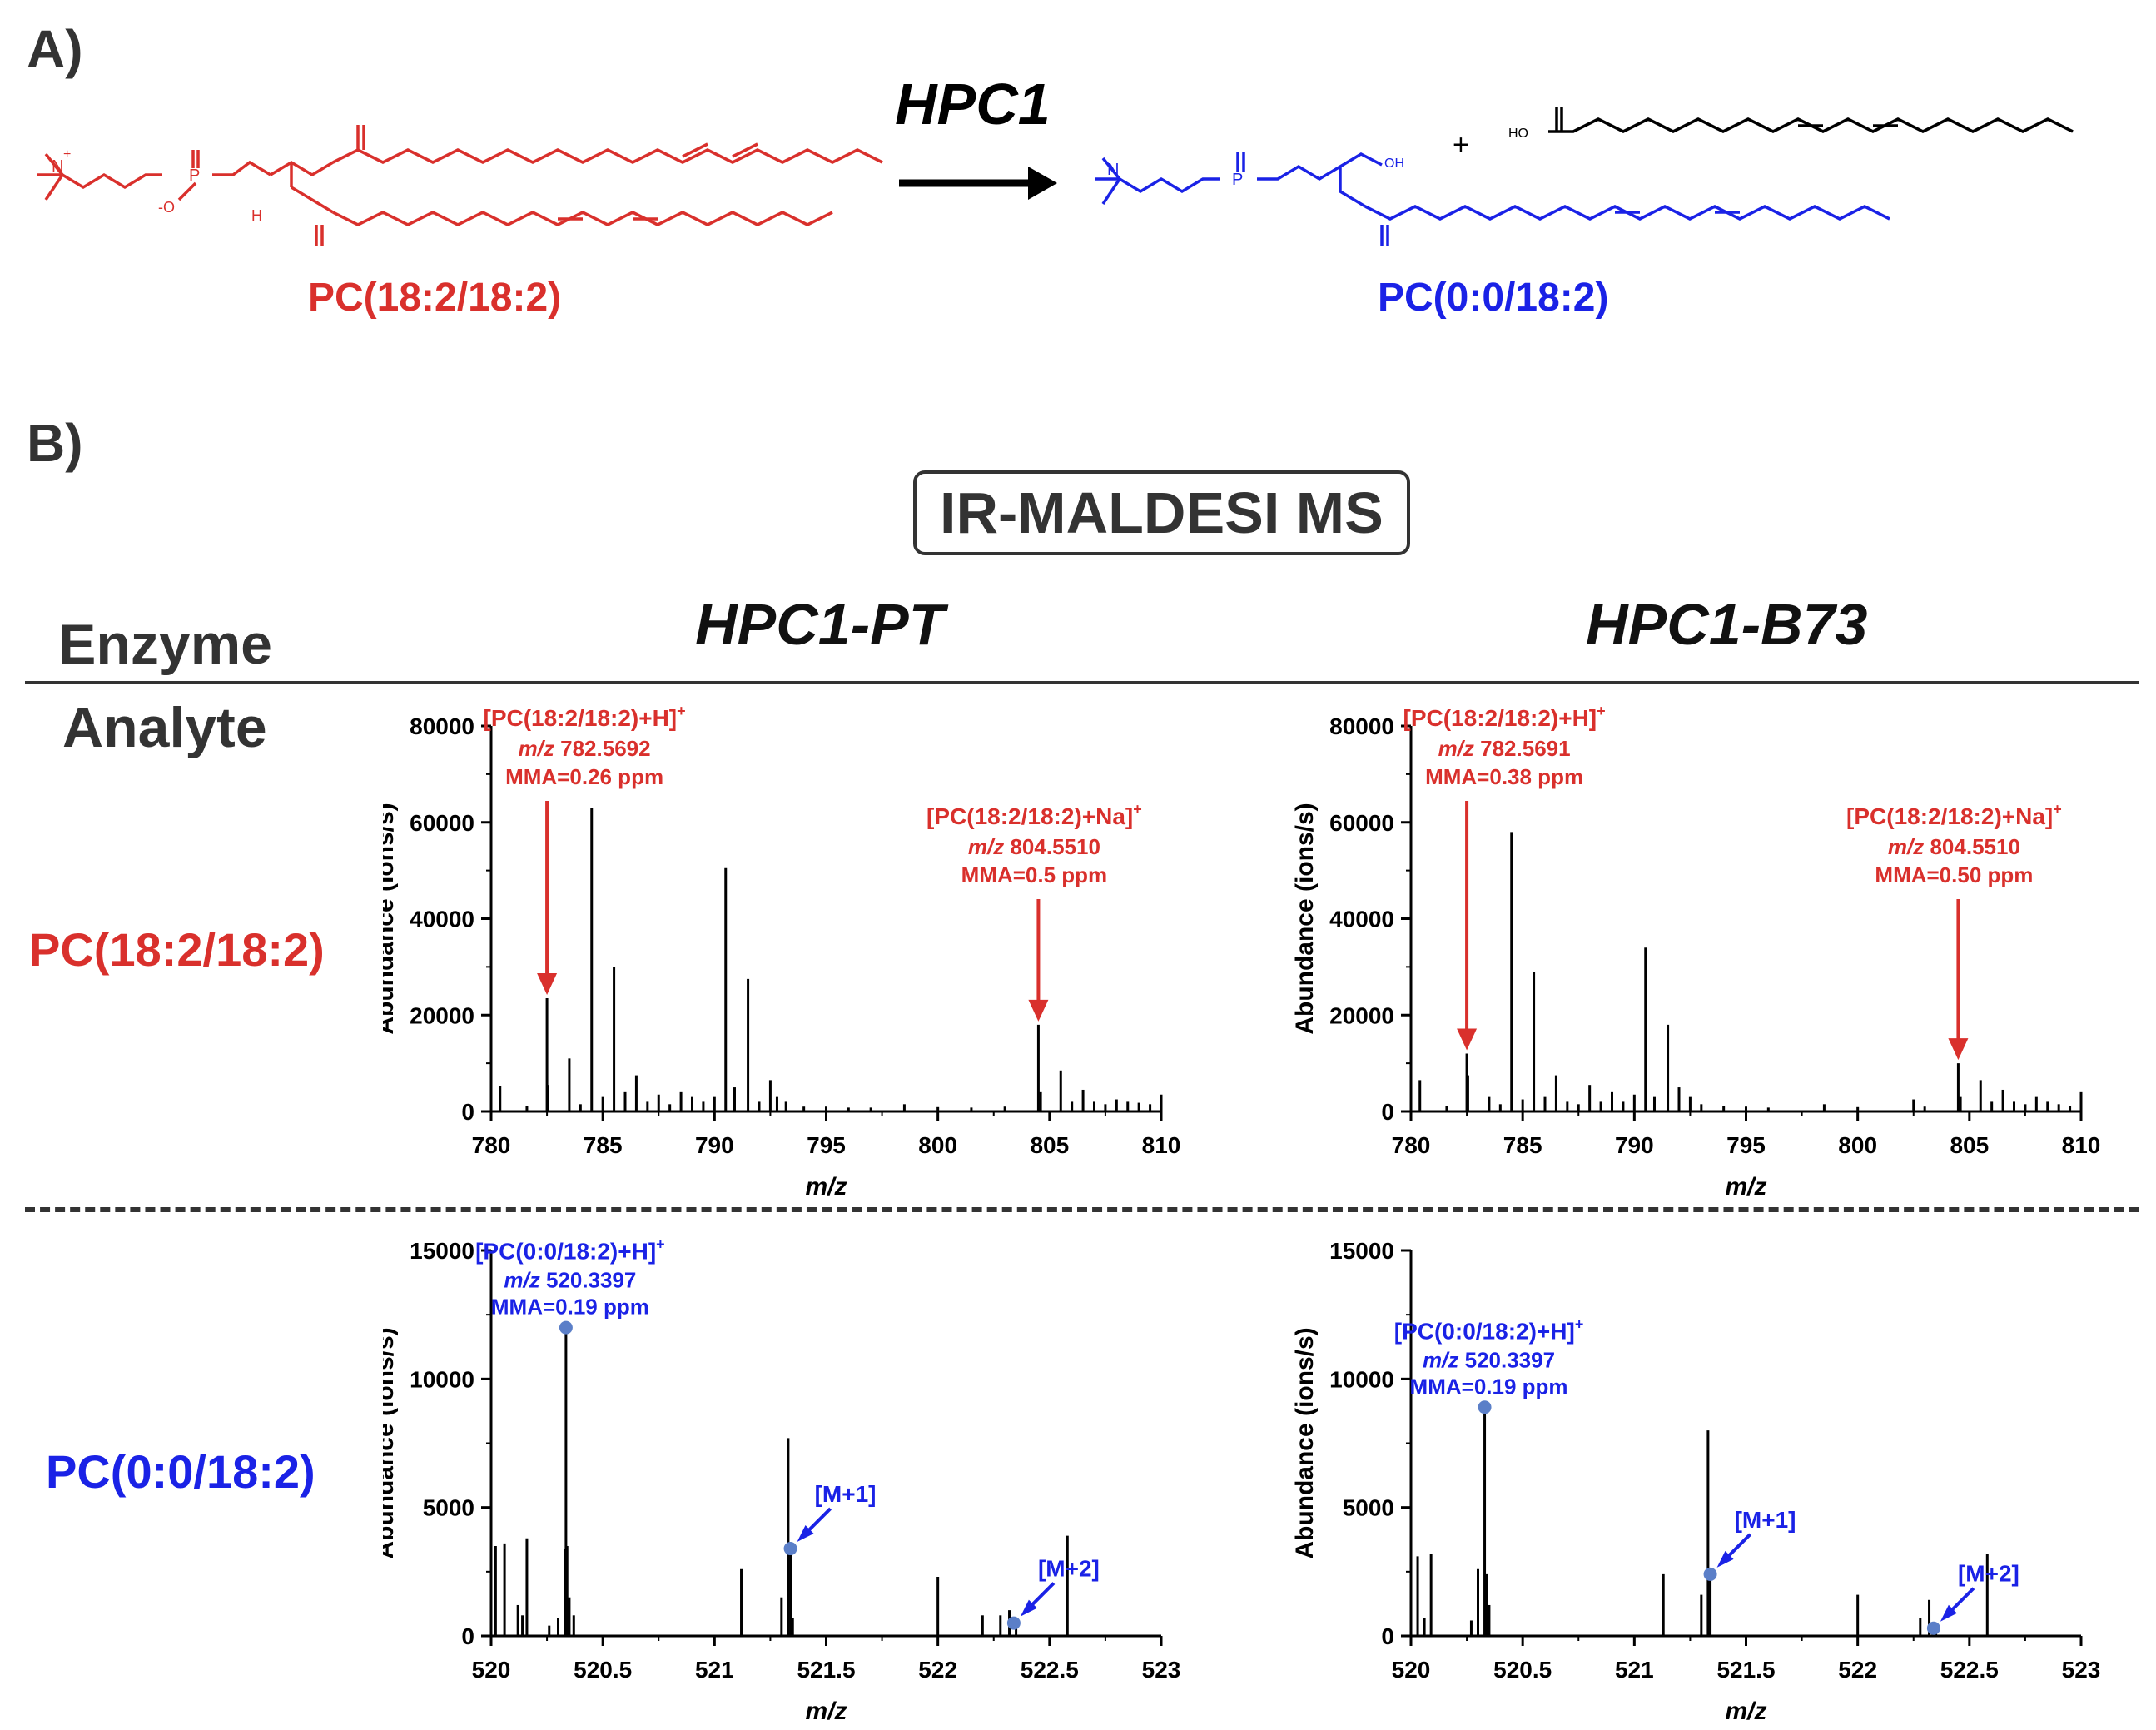  What do you see at coordinates (1055, 176) in the screenshot?
I see `reaction-scheme: N + P -O H N P OH HO +` at bounding box center [1055, 176].